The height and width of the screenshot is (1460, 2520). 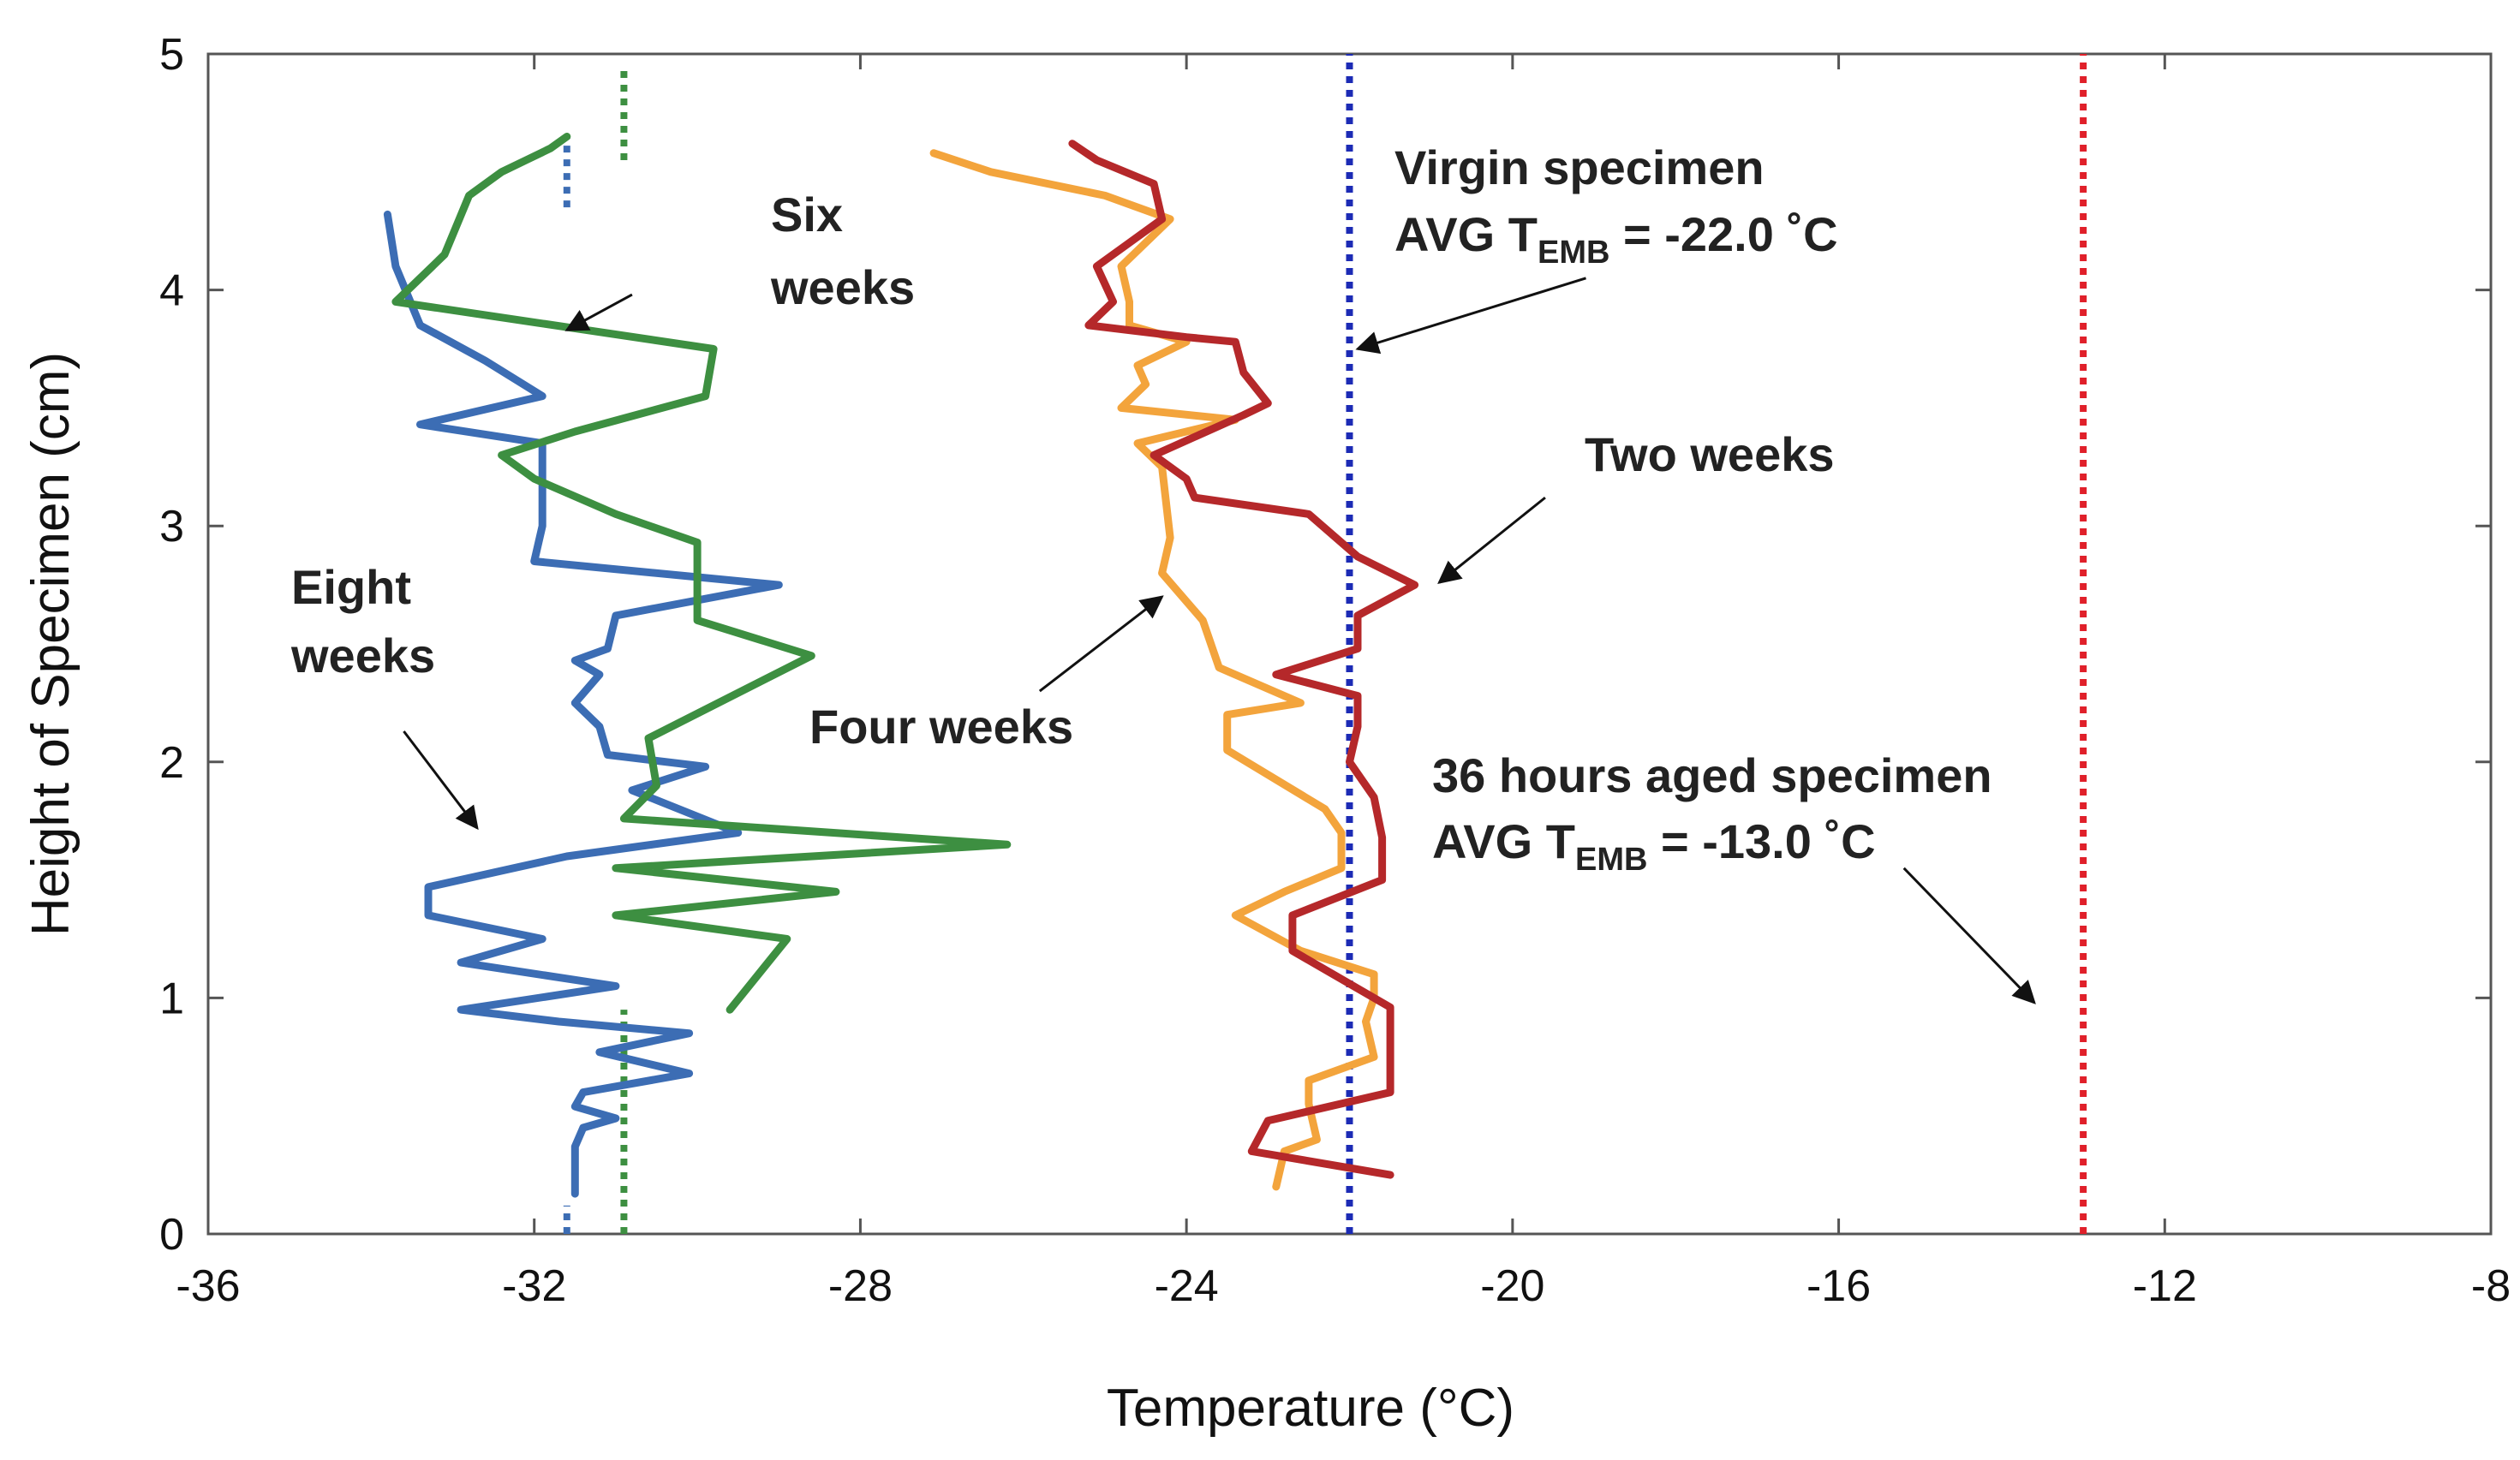 I want to click on annotation-text: Eight, so click(x=351, y=587).